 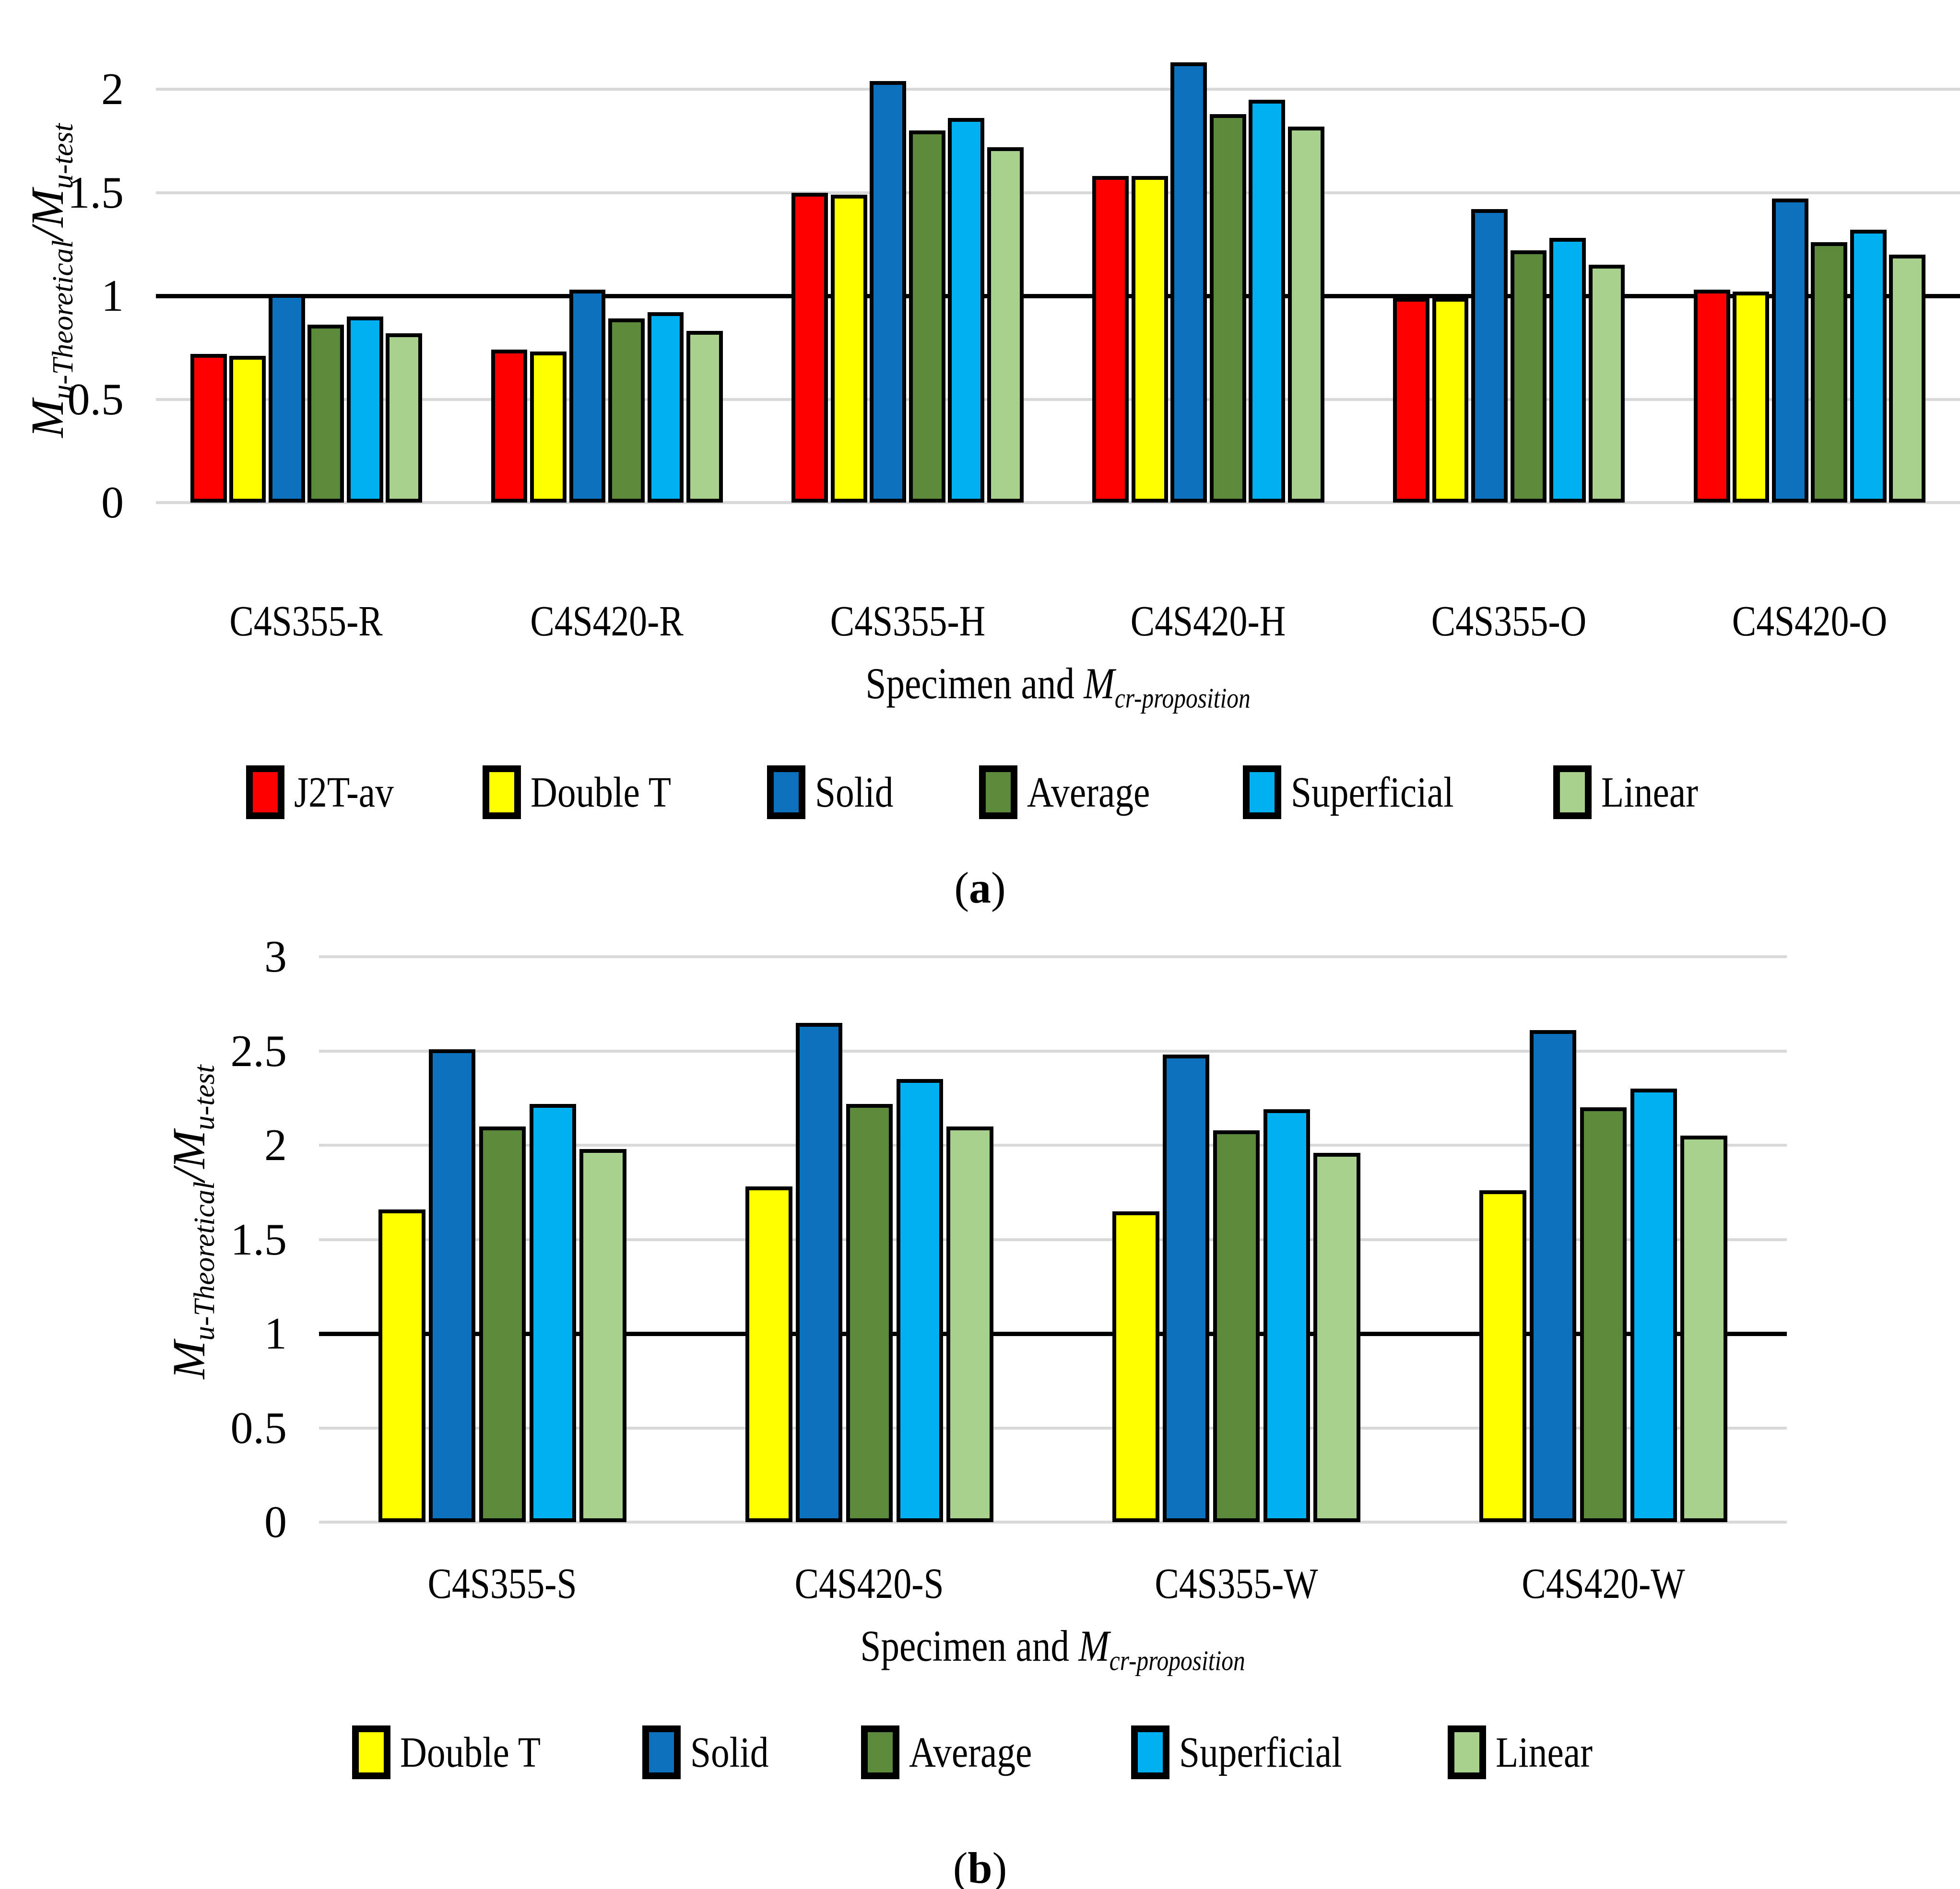 I want to click on bar-Linear-C4S355-H, so click(x=1006, y=325).